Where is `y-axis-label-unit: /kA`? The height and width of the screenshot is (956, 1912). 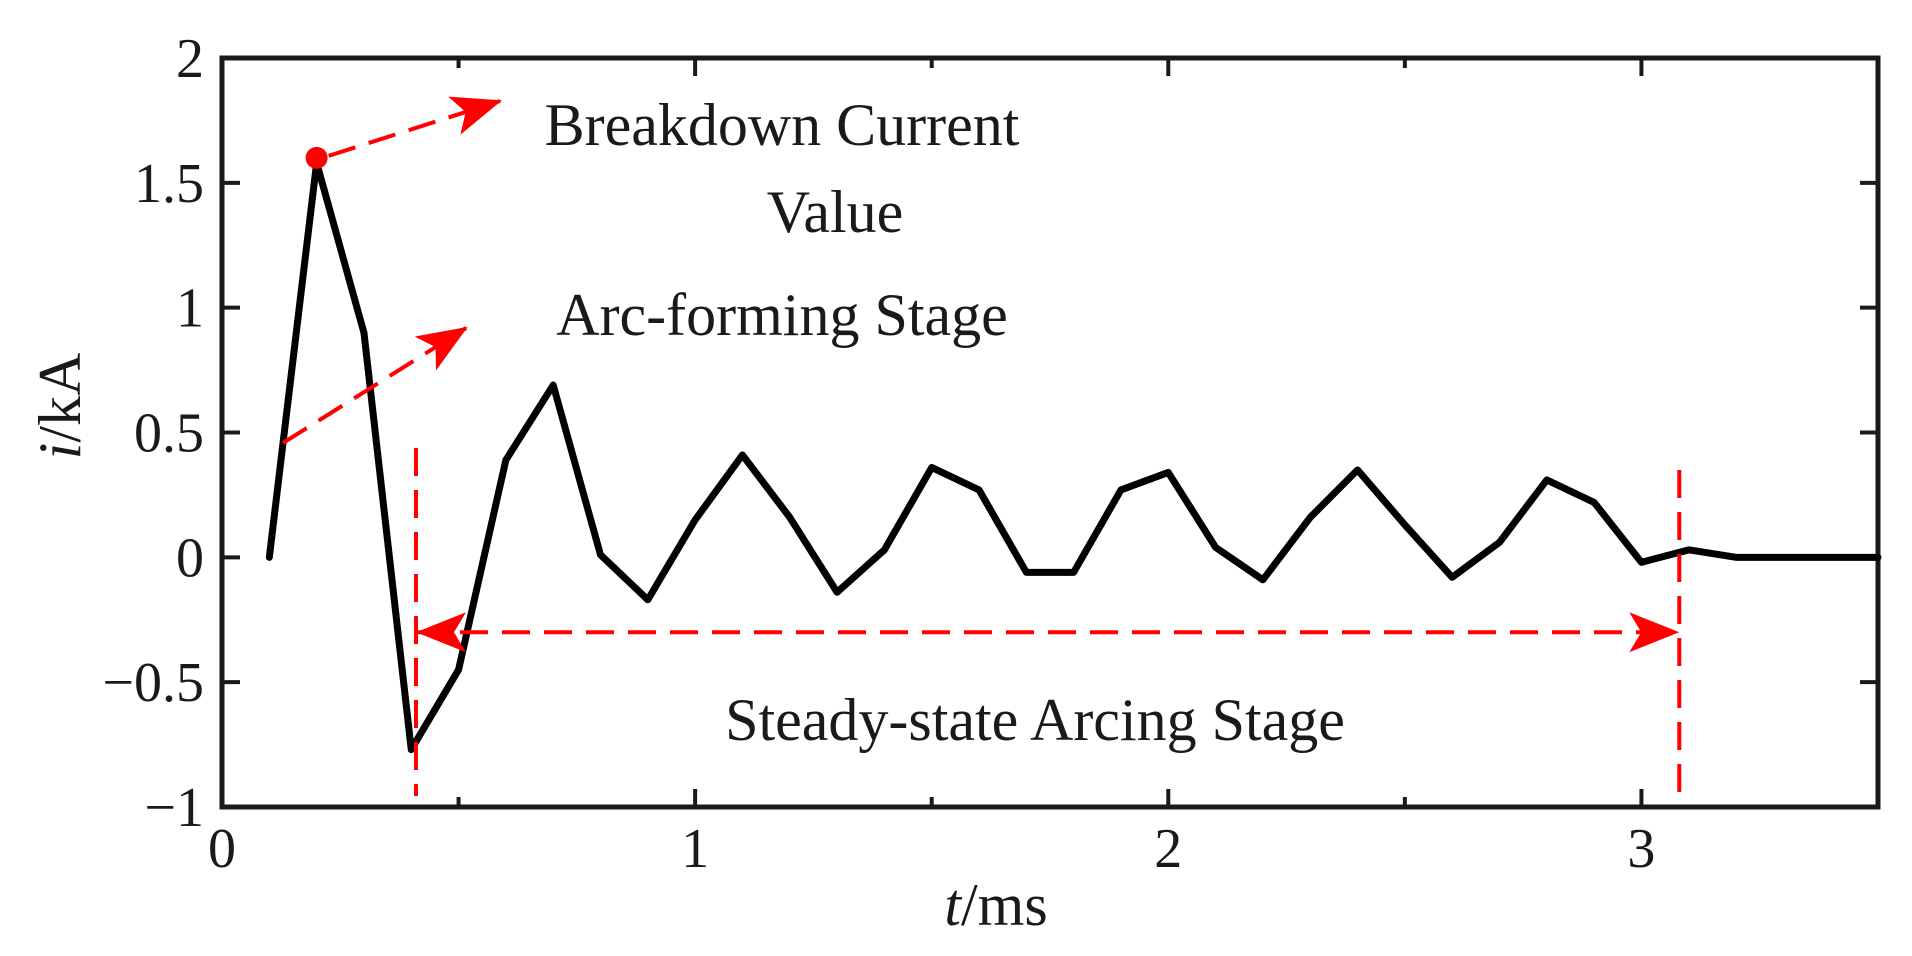 y-axis-label-unit: /kA is located at coordinates (60, 398).